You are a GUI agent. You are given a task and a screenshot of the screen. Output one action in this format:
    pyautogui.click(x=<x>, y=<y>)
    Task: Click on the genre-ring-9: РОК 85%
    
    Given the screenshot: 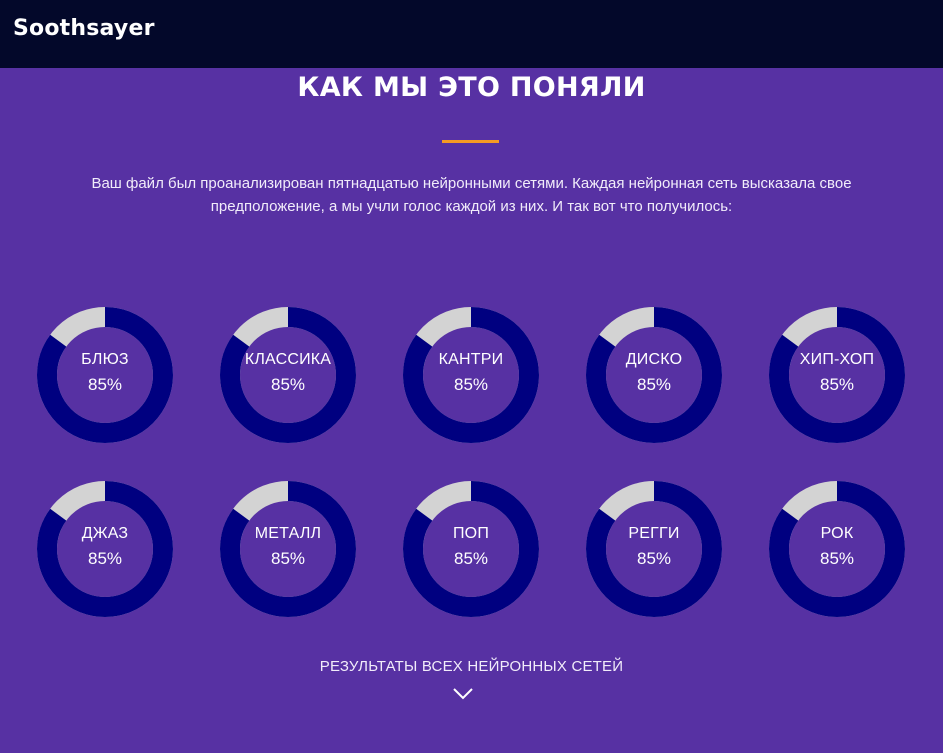 What is the action you would take?
    pyautogui.click(x=837, y=549)
    